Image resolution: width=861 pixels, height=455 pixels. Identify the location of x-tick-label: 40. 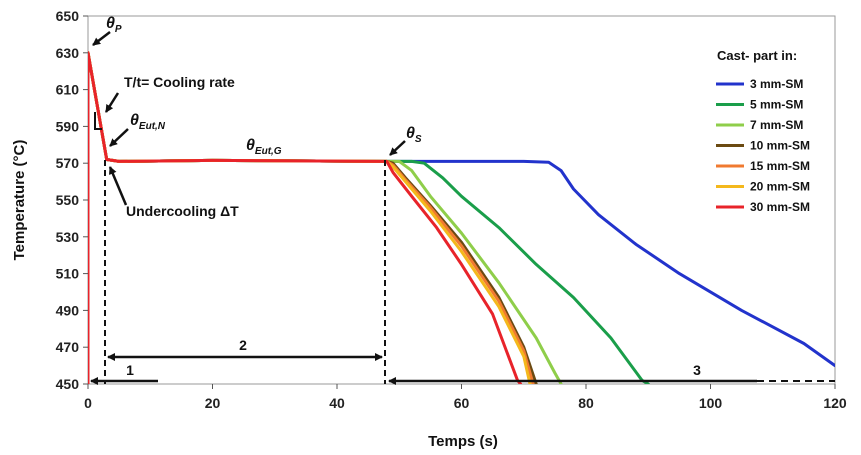
(337, 403).